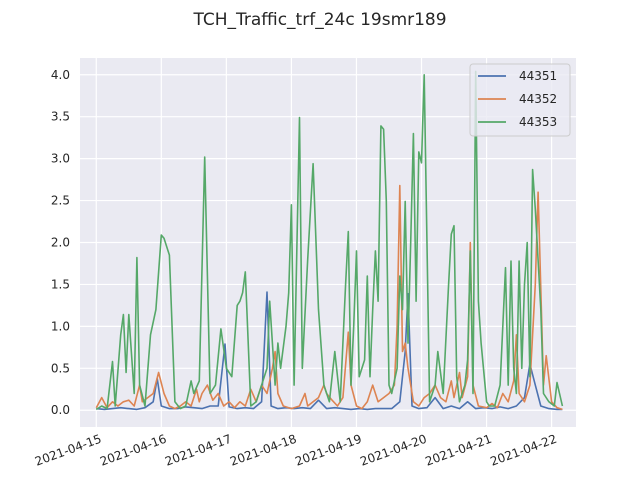 Image resolution: width=640 pixels, height=480 pixels. Describe the element at coordinates (60, 201) in the screenshot. I see `y-tick-label: 2.5` at that location.